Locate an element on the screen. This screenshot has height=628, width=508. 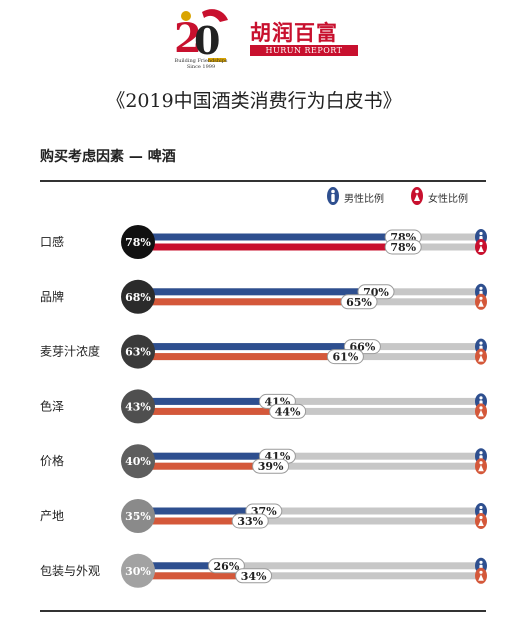
category-label: 品牌 is located at coordinates (52, 297).